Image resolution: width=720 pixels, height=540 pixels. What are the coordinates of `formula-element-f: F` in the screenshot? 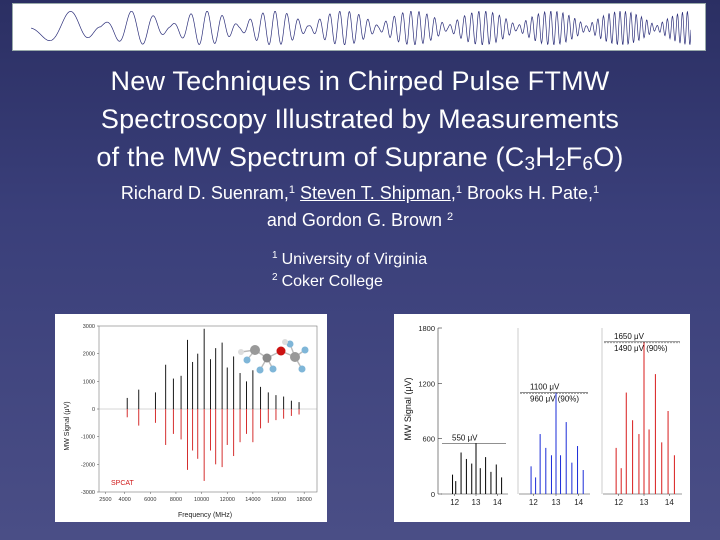 It's located at (574, 157).